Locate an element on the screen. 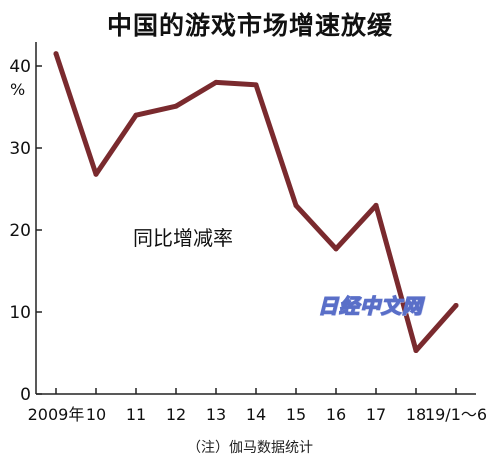 This screenshot has height=468, width=500. x-tick-label: 12 is located at coordinates (176, 414).